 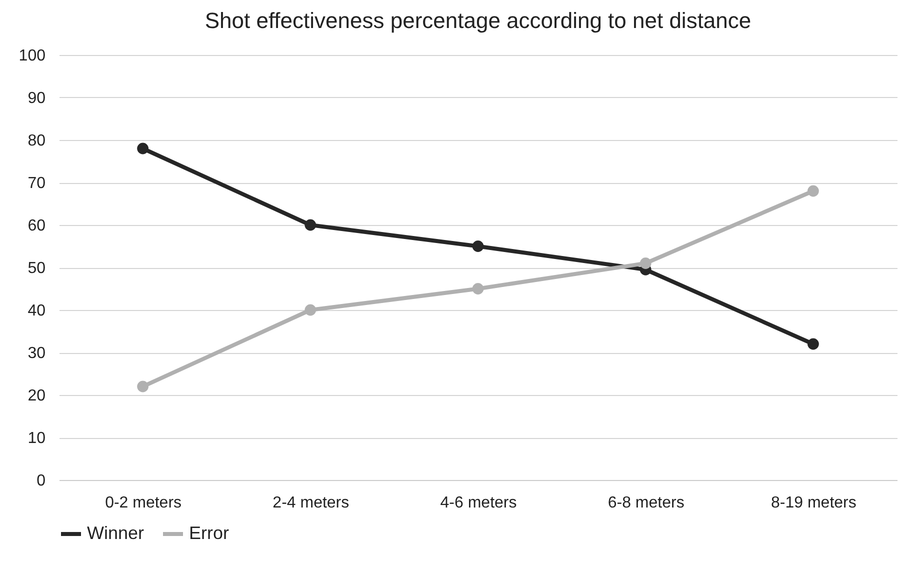 I want to click on y-tick-label: 90, so click(x=37, y=98).